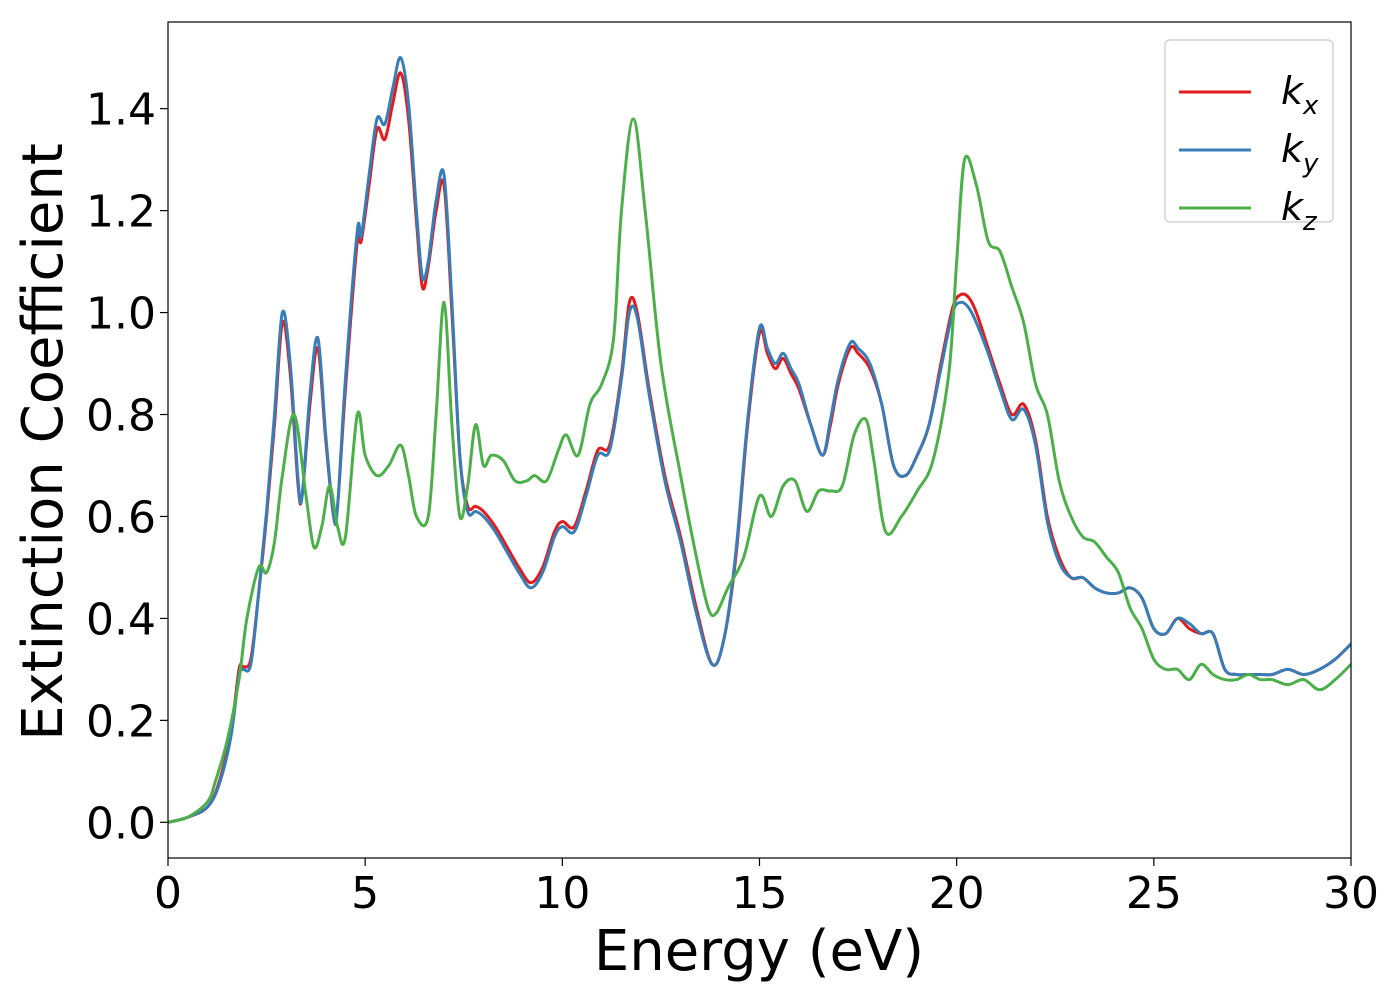  What do you see at coordinates (1249, 131) in the screenshot?
I see `legend-box` at bounding box center [1249, 131].